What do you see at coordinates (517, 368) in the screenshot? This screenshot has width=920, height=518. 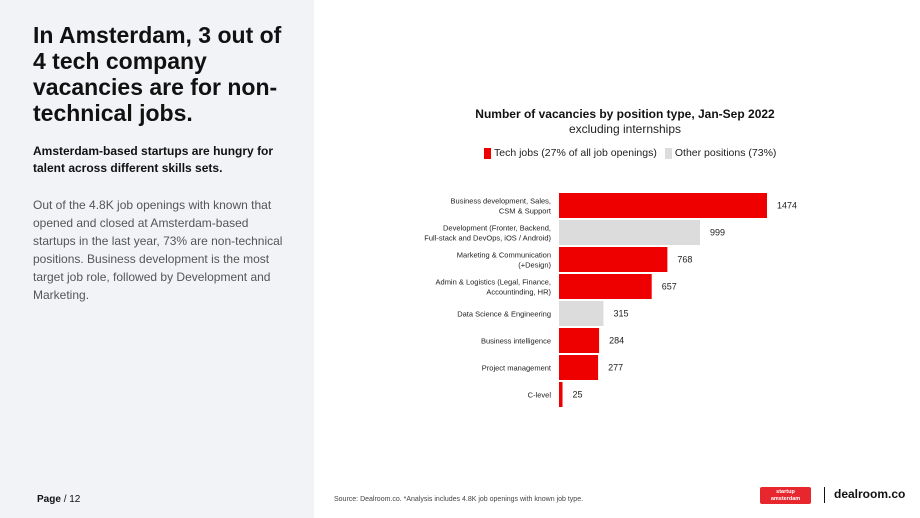 I see `category-label-6: Project management` at bounding box center [517, 368].